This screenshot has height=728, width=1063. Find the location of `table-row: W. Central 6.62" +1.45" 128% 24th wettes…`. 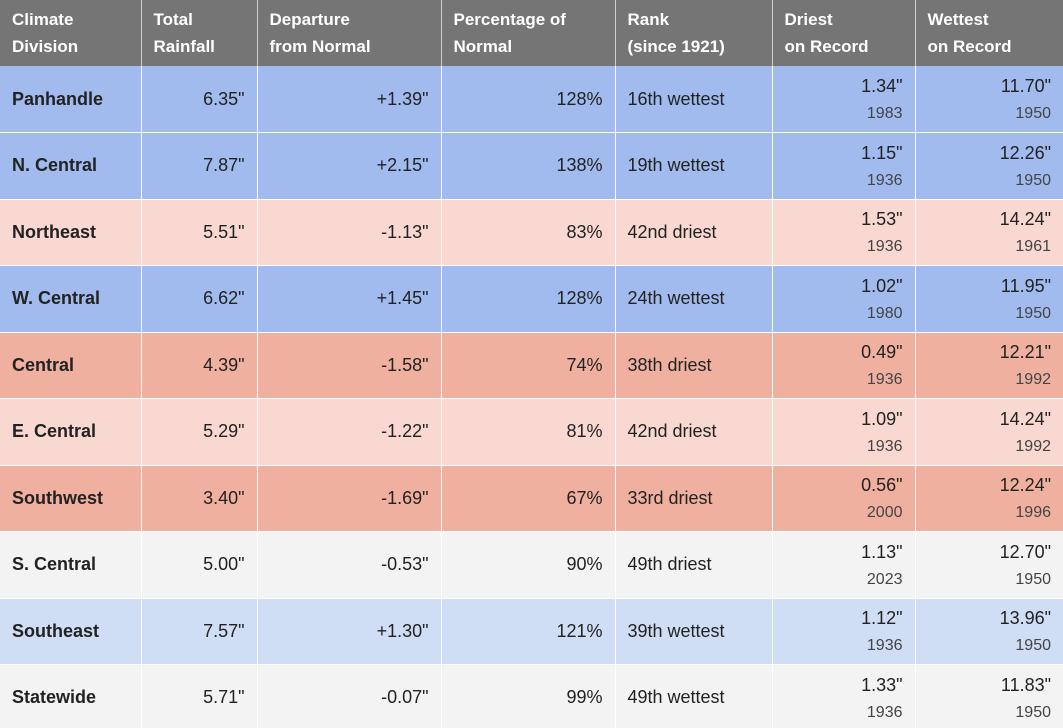

table-row: W. Central 6.62" +1.45" 128% 24th wettes… is located at coordinates (531, 299).